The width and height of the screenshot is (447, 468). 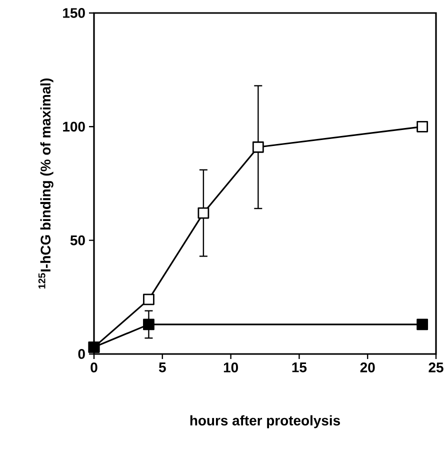 What do you see at coordinates (436, 367) in the screenshot?
I see `x-tick-label: 25` at bounding box center [436, 367].